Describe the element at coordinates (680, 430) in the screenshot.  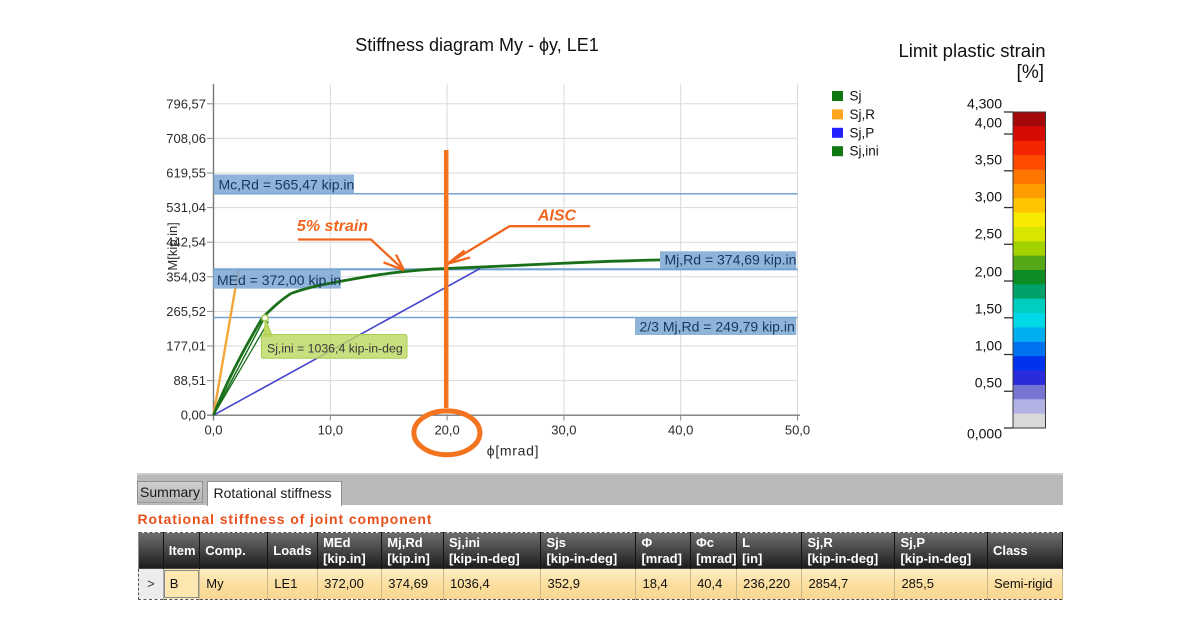
I see `svg-text: 40,0` at that location.